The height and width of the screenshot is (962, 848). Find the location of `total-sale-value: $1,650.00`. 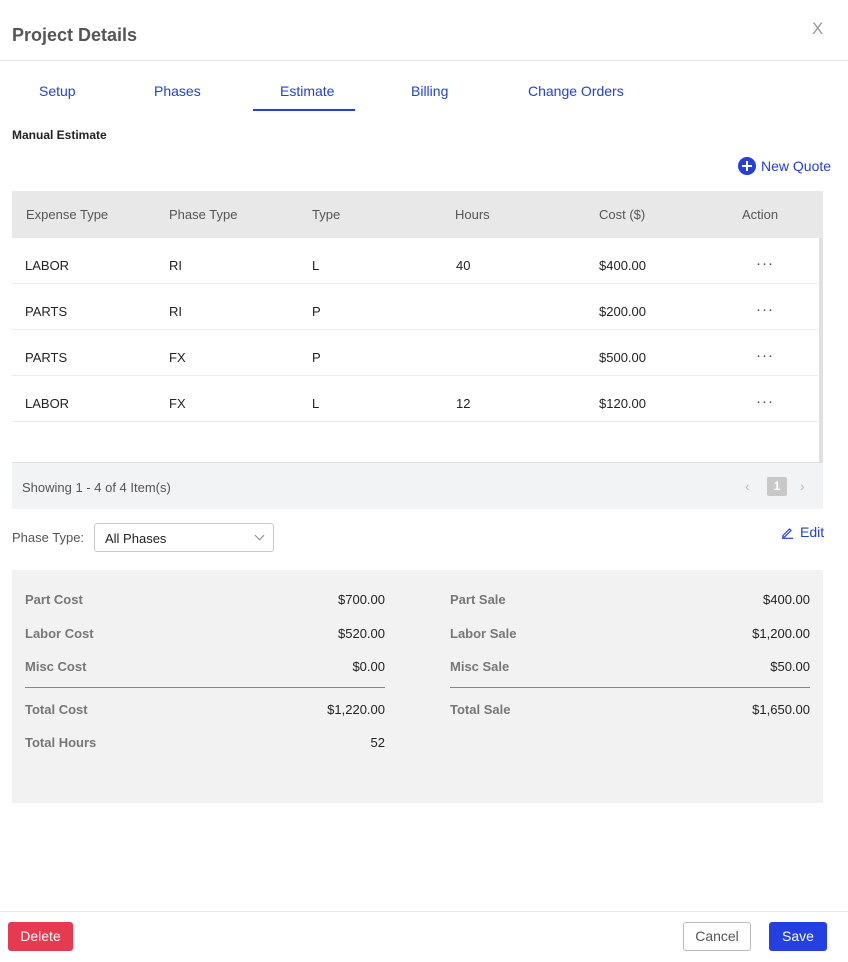

total-sale-value: $1,650.00 is located at coordinates (781, 709).